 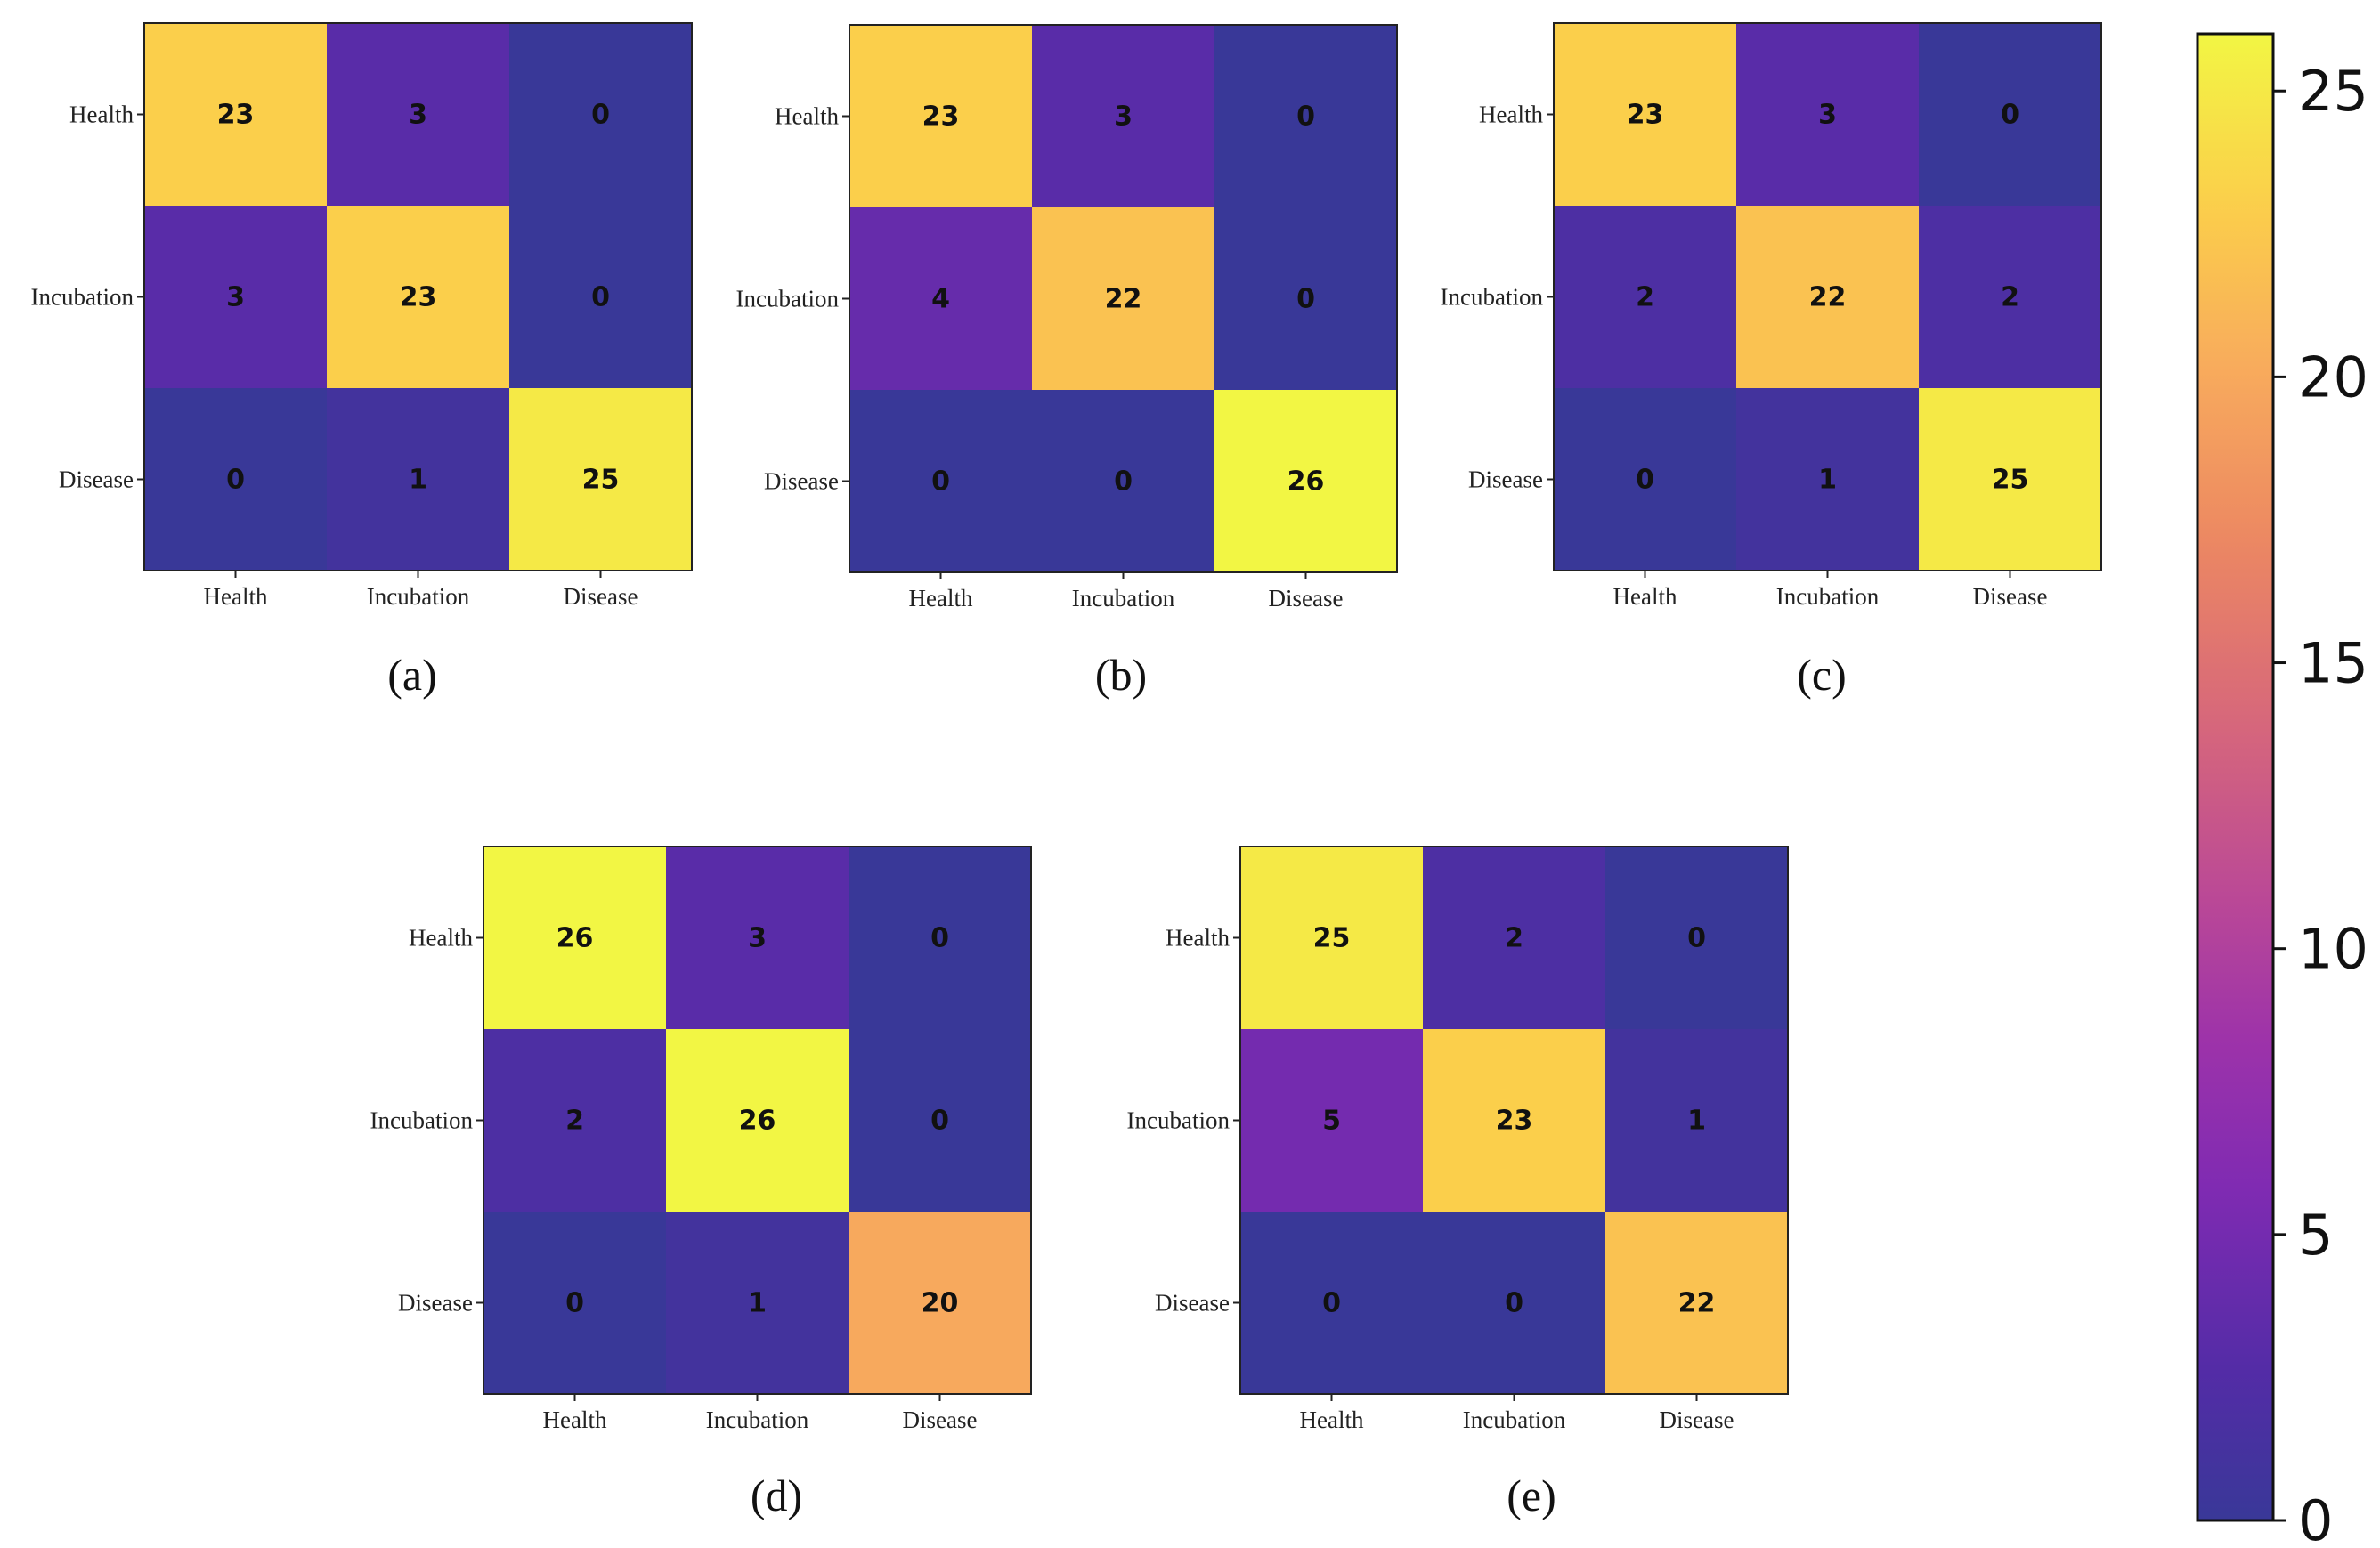 What do you see at coordinates (2333, 91) in the screenshot?
I see `colorbar-tick-label: 25` at bounding box center [2333, 91].